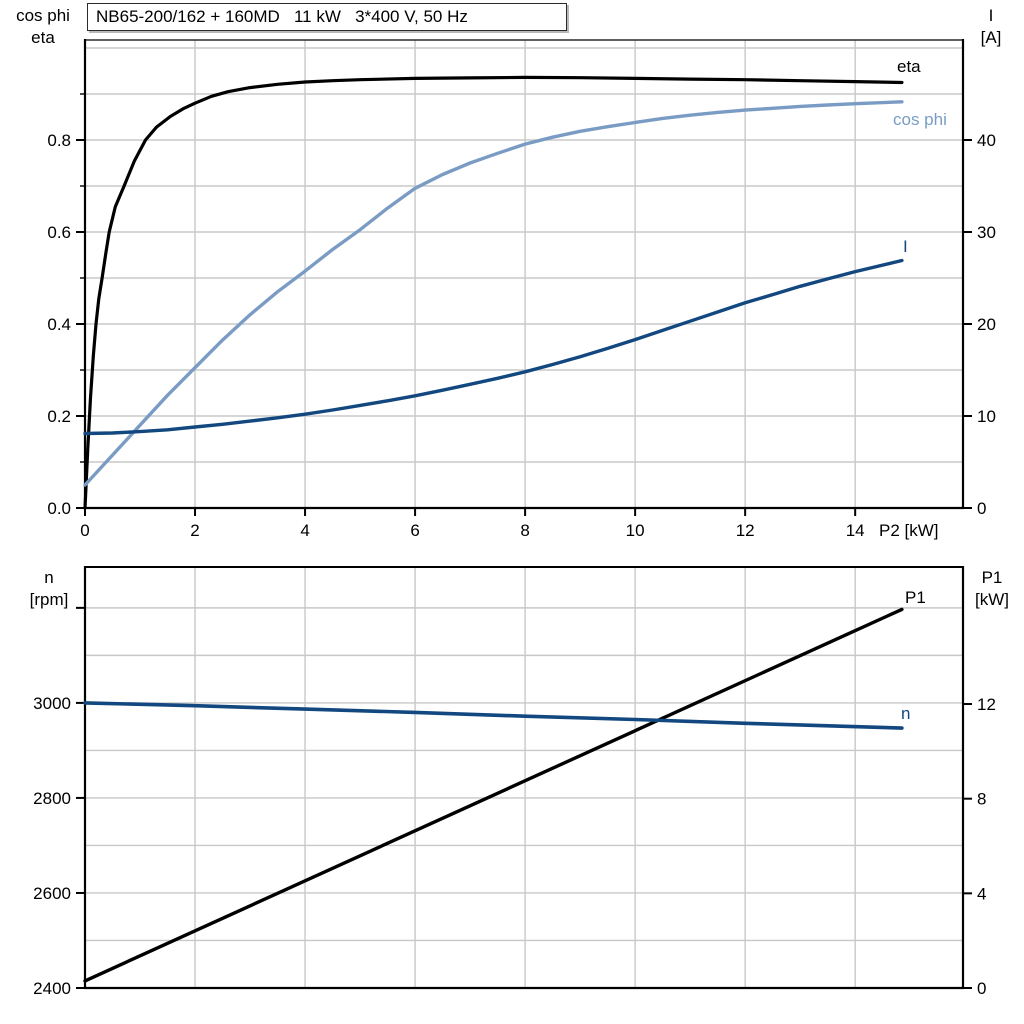  What do you see at coordinates (986, 704) in the screenshot?
I see `right-tick-label: 12` at bounding box center [986, 704].